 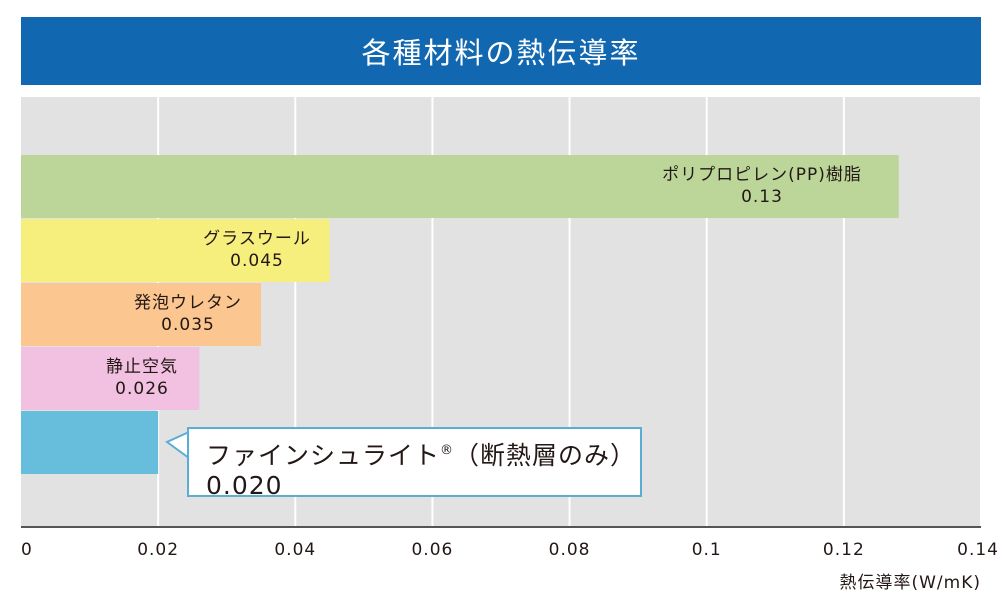 I want to click on bar-value-label: 0.13, so click(x=762, y=197).